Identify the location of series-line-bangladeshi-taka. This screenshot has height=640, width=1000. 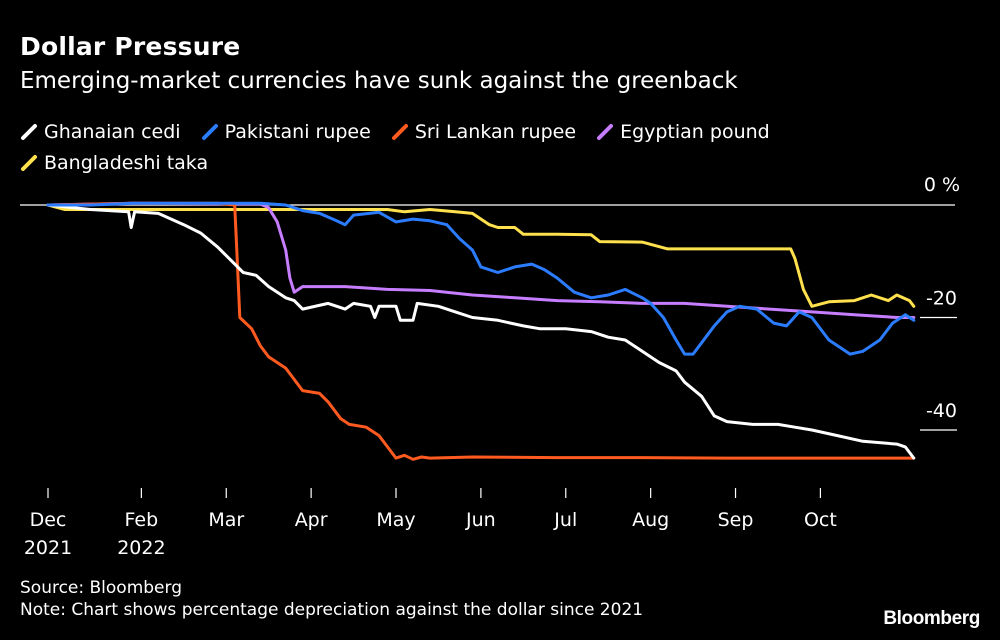
(481, 255).